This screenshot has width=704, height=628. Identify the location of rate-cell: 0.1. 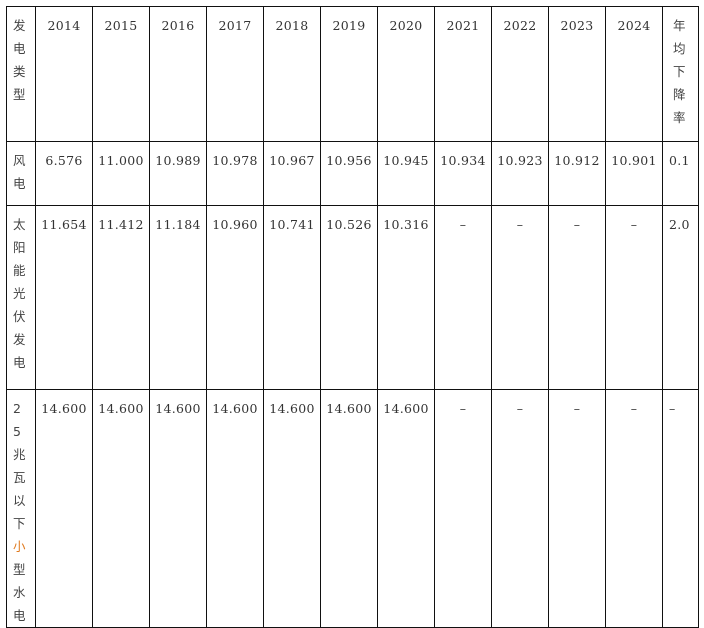
(680, 173).